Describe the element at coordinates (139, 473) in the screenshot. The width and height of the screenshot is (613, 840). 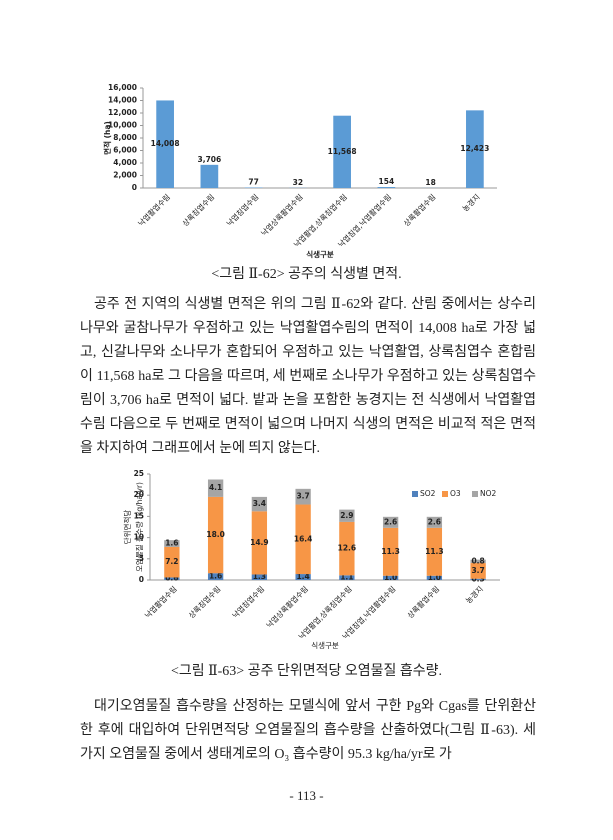
I see `y-tick-label: 25` at that location.